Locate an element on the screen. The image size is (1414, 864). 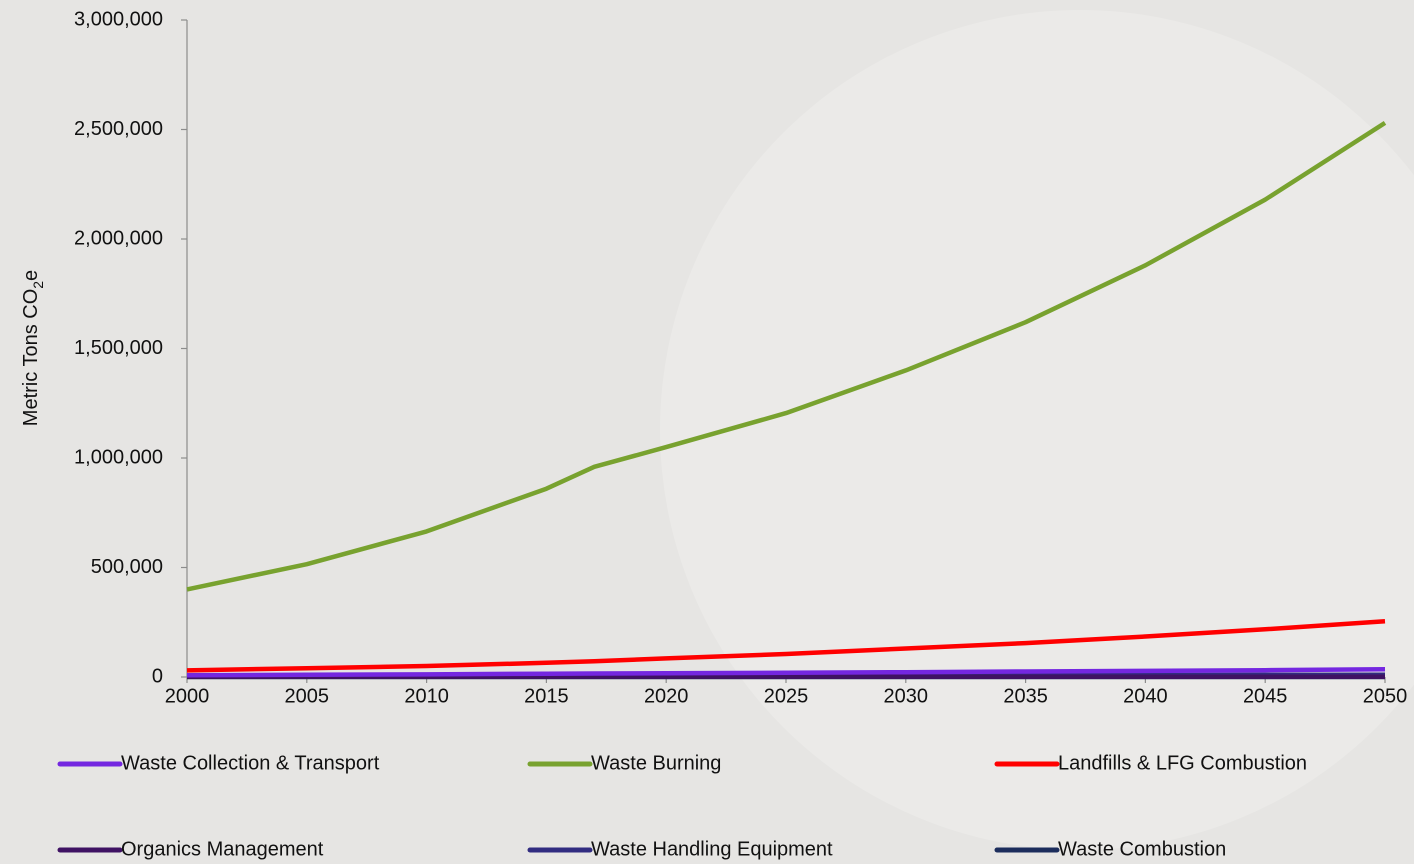
y-tick-label: 2,000,000 is located at coordinates (118, 238).